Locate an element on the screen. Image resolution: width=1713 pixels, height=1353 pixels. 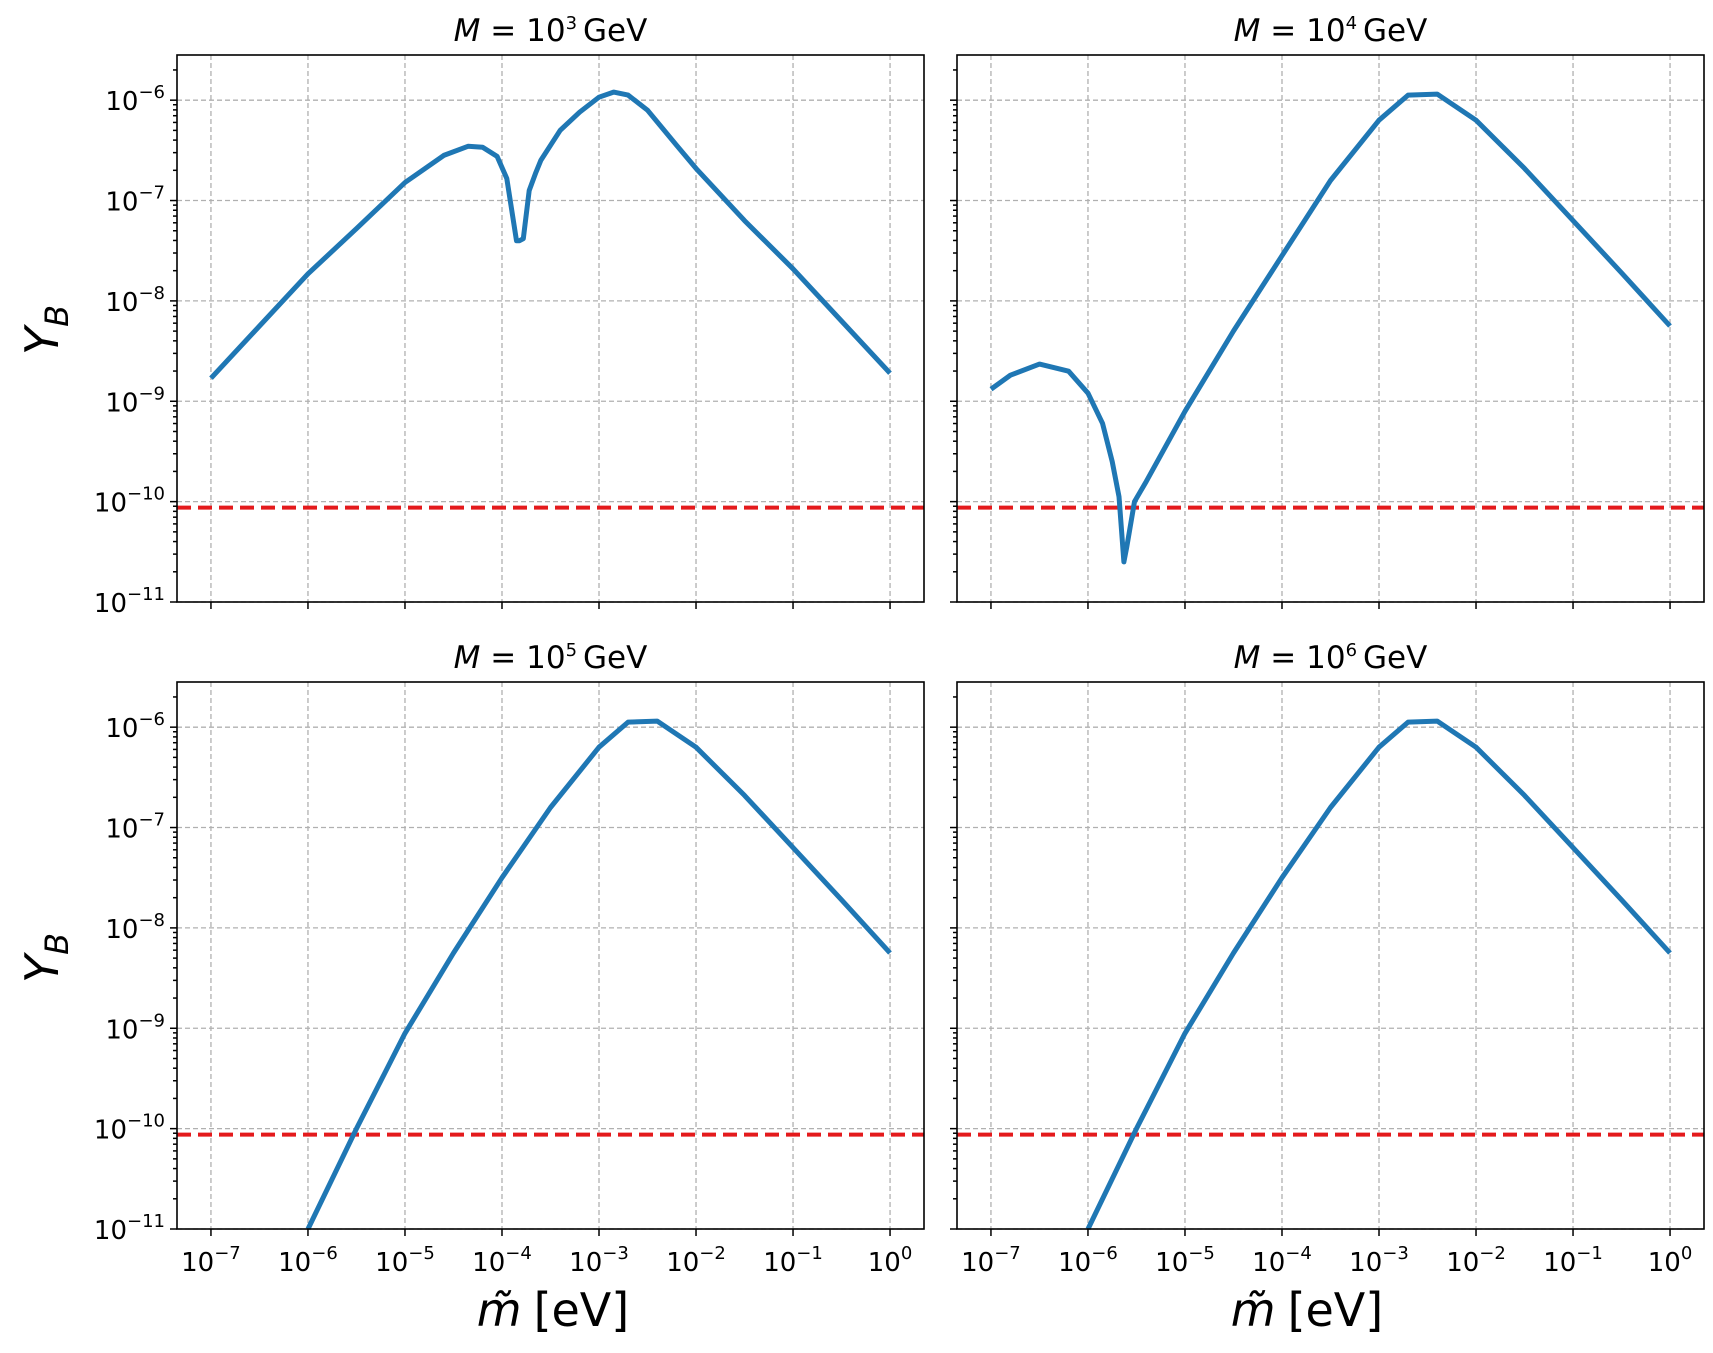
panel-title: M = 106 GeV is located at coordinates (1331, 658).